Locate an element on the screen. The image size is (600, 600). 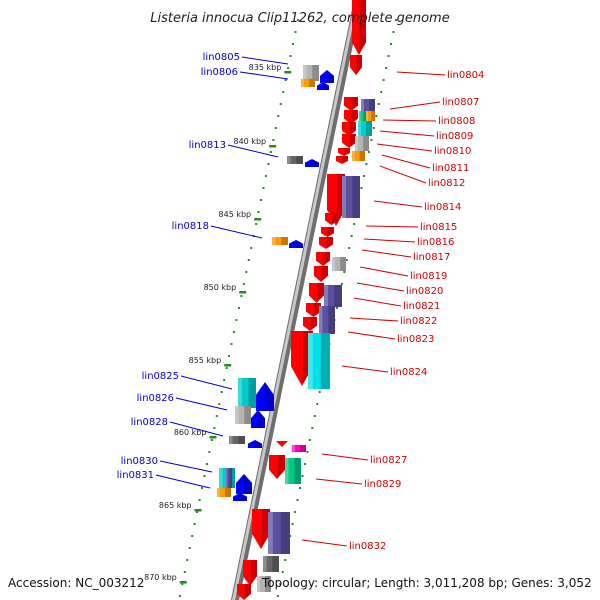
plus-gene-label: lin0820 is located at coordinates (424, 291).